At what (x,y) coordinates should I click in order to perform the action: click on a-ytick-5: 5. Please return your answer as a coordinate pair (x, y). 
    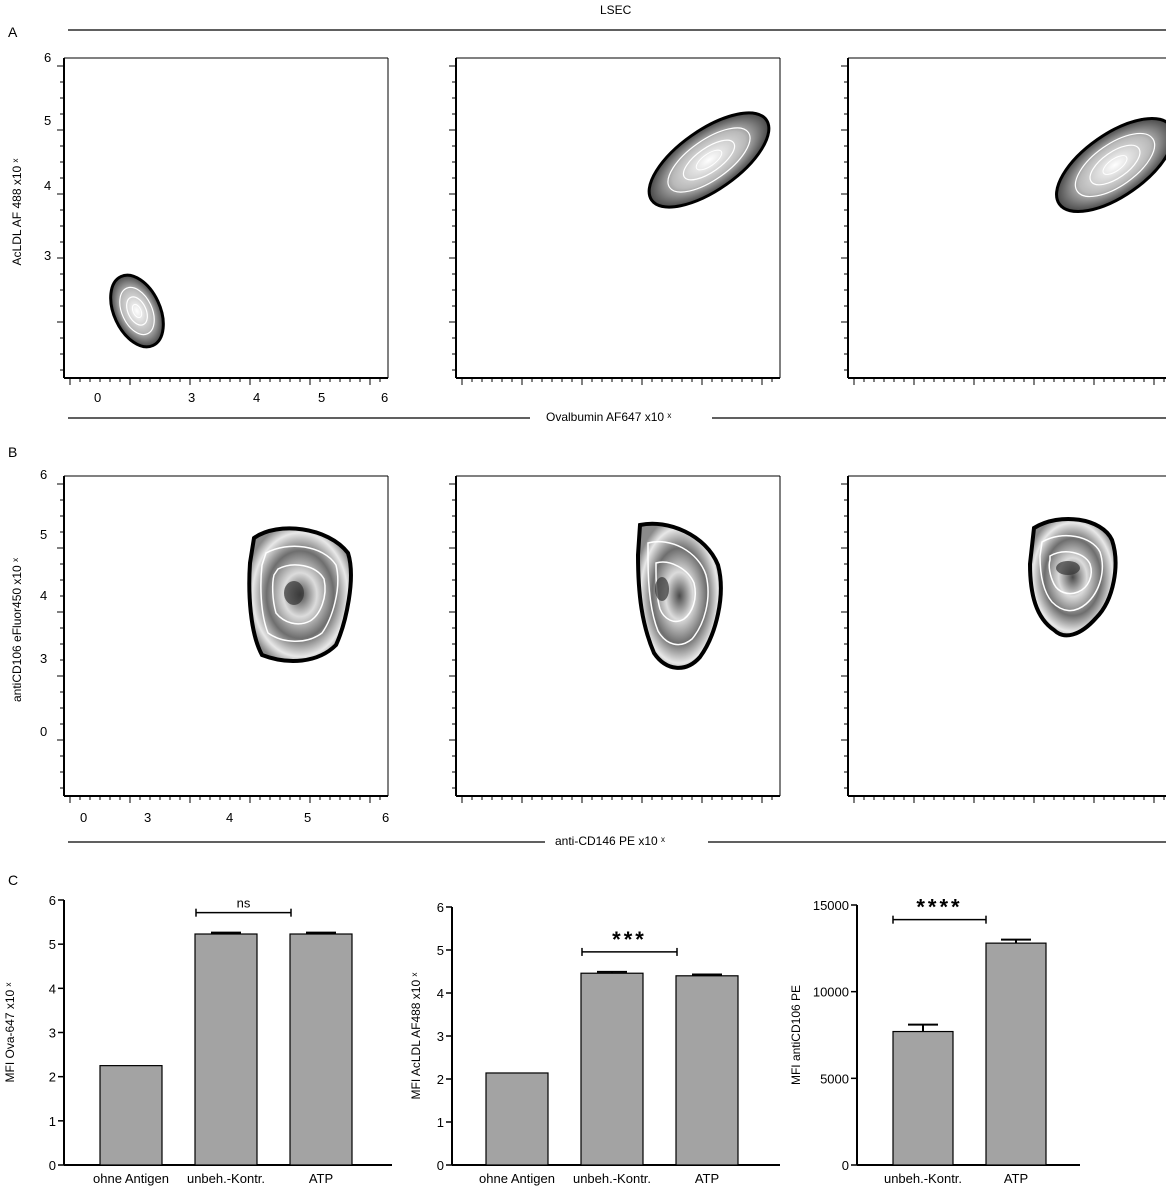
    Looking at the image, I should click on (48, 120).